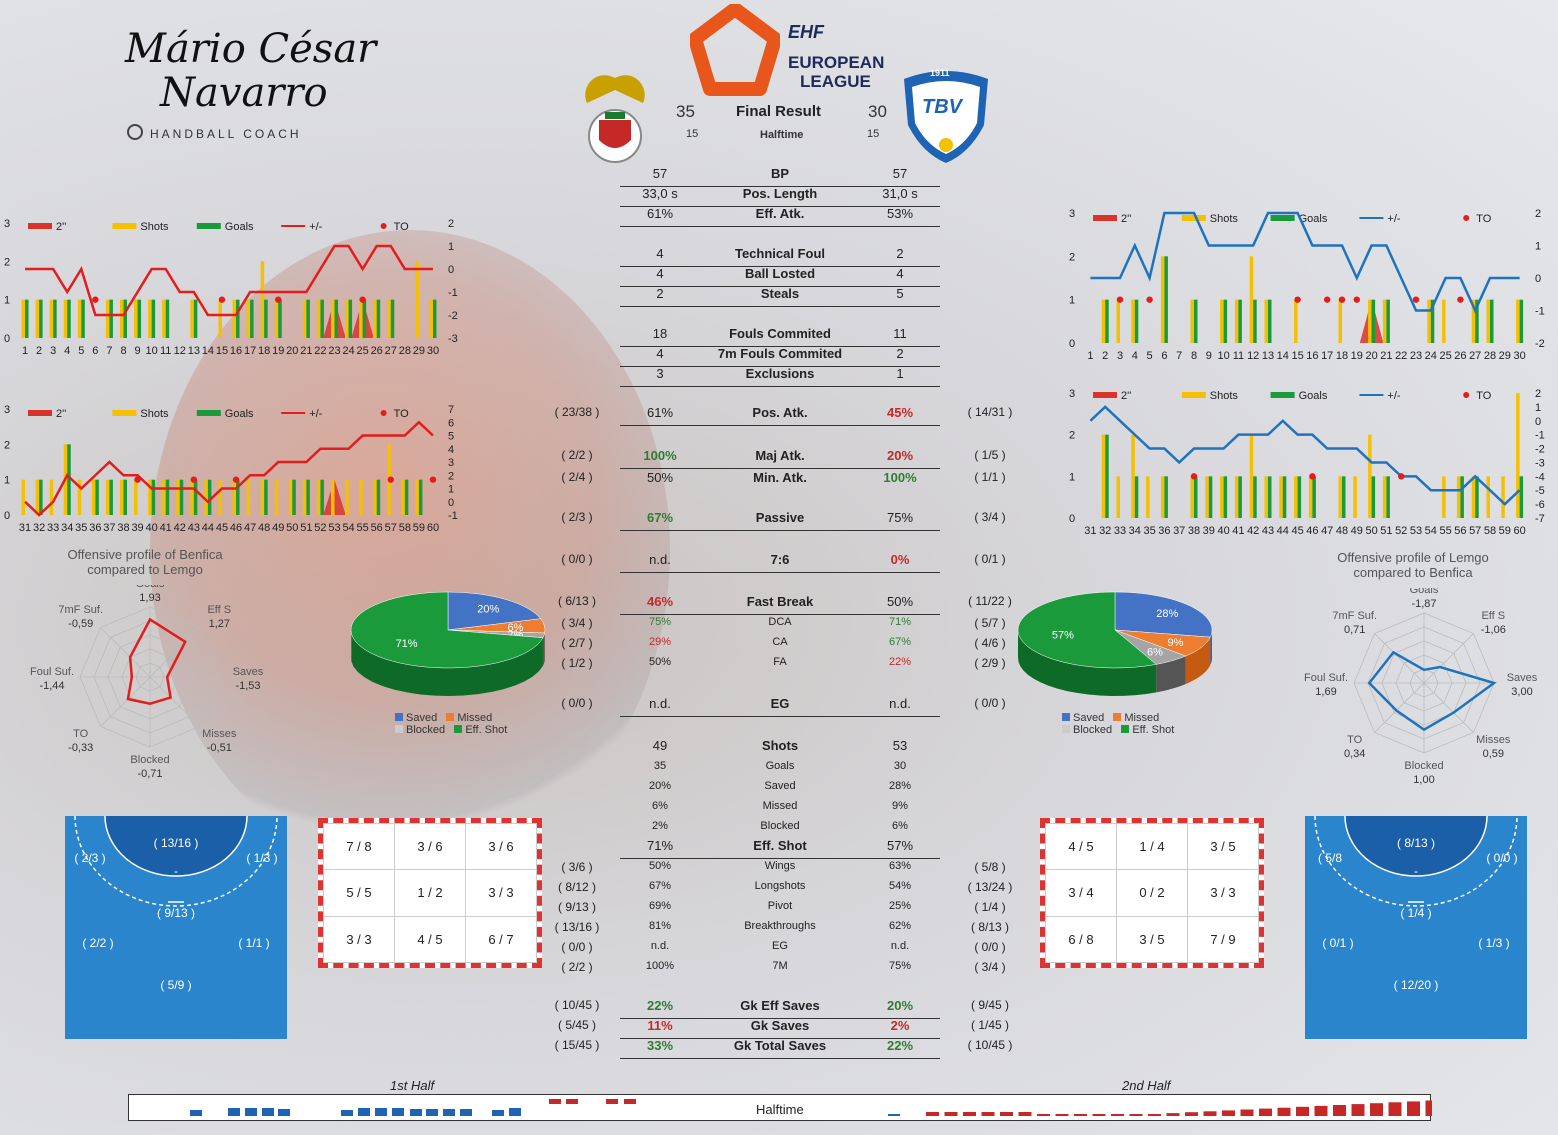  I want to click on x-tick: 22, so click(1401, 356).